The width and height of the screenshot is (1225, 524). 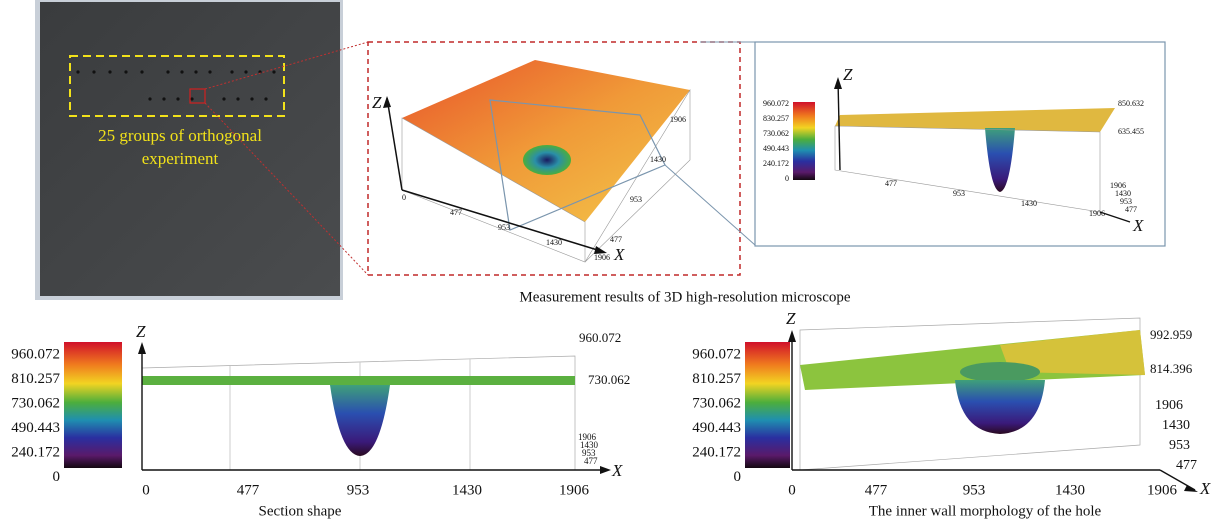 I want to click on caption: The inner wall morphology of the hole, so click(x=985, y=511).